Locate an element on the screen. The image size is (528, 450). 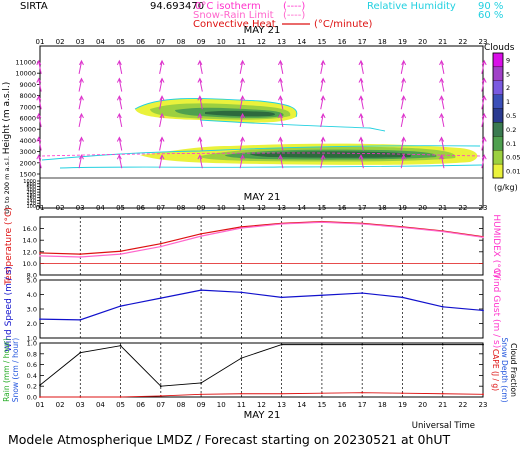
height-tick-low-1000: 1000 is located at coordinates (29, 182).